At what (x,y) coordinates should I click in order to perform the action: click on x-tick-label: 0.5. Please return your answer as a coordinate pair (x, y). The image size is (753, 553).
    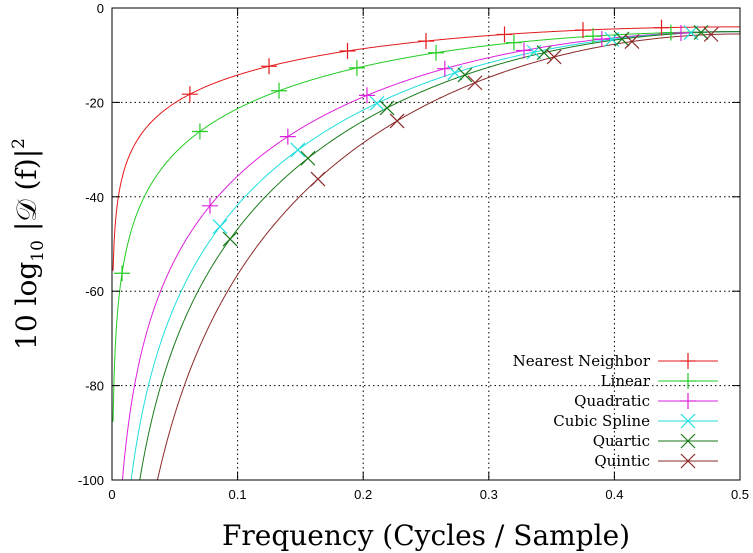
    Looking at the image, I should click on (740, 494).